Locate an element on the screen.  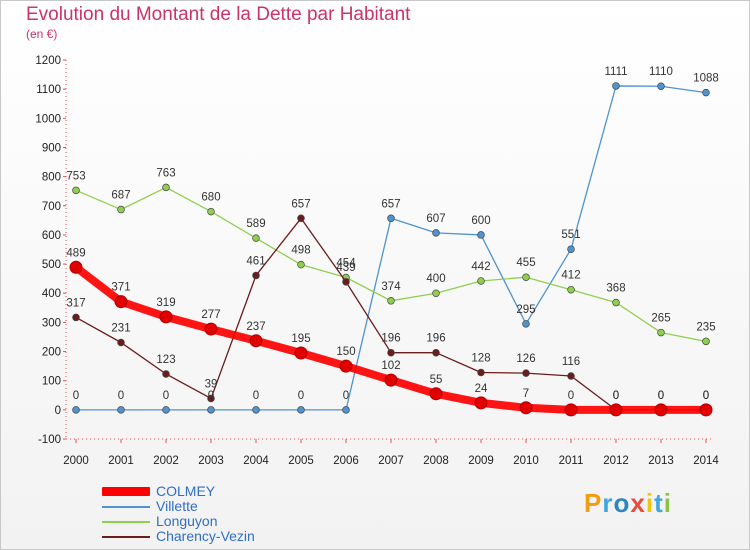
logo-letter: o is located at coordinates (622, 503).